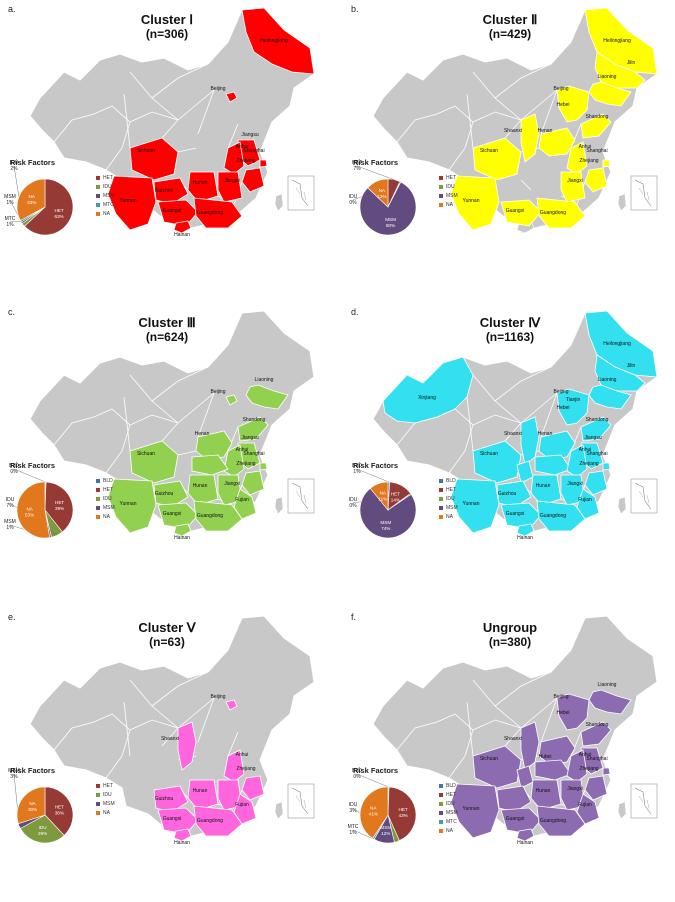 The height and width of the screenshot is (902, 675). Describe the element at coordinates (210, 465) in the screenshot. I see `province-hubei` at that location.